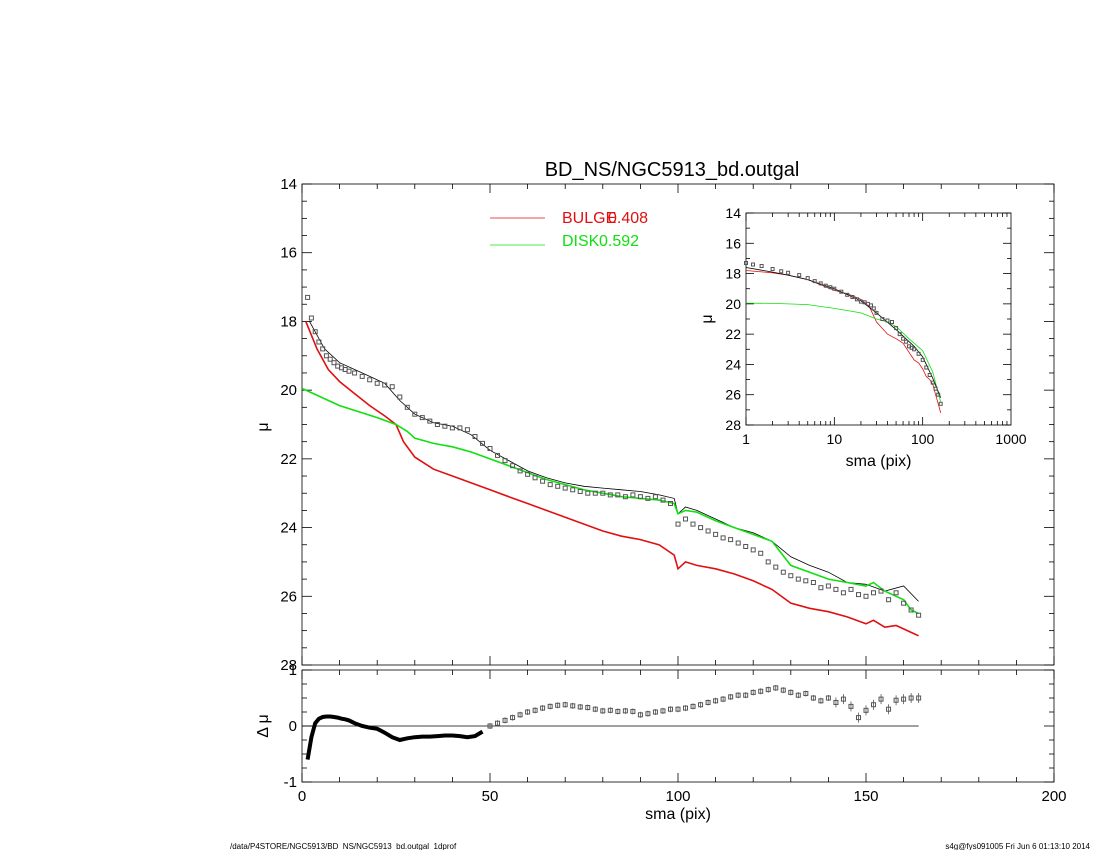 The width and height of the screenshot is (1100, 850). I want to click on resid-xtick-label-2: 100, so click(677, 796).